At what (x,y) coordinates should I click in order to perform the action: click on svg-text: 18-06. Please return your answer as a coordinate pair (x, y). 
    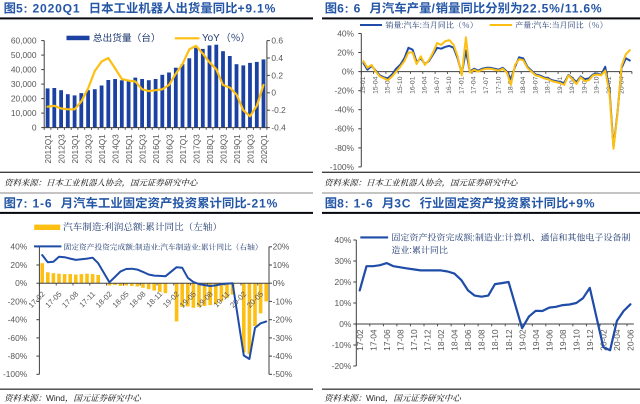
    Looking at the image, I should click on (468, 340).